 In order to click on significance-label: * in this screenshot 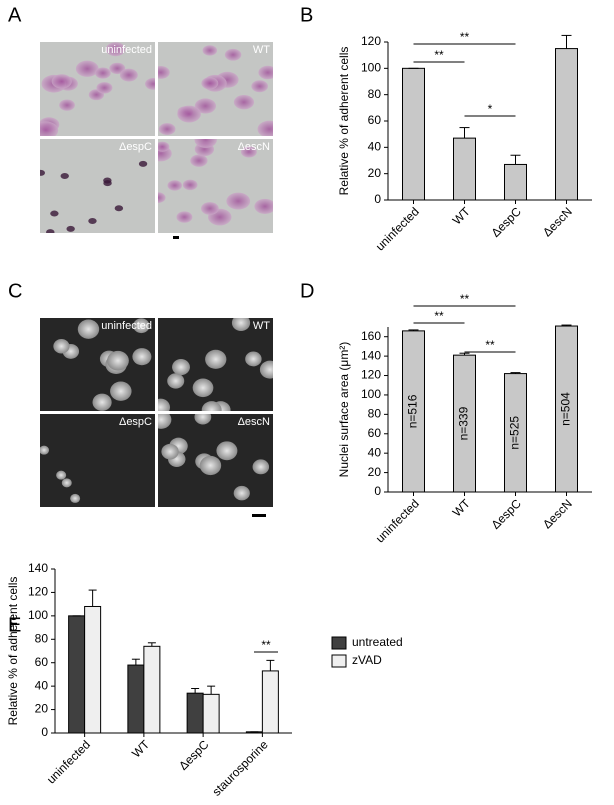, I will do `click(490, 109)`.